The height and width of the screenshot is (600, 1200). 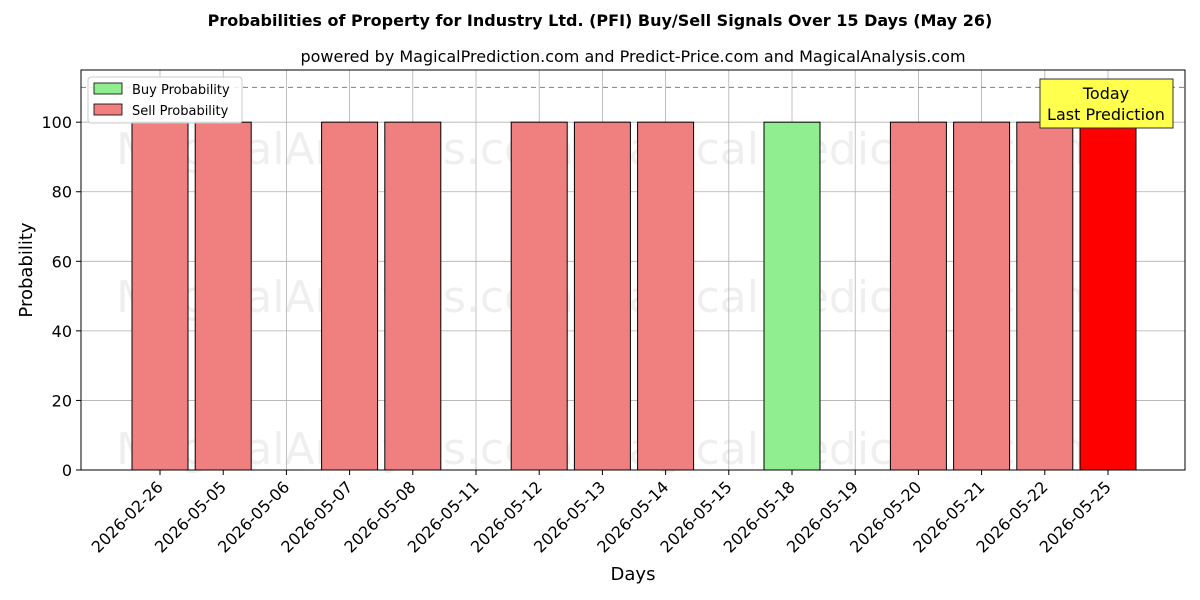 What do you see at coordinates (62, 331) in the screenshot?
I see `y-tick-label: 40` at bounding box center [62, 331].